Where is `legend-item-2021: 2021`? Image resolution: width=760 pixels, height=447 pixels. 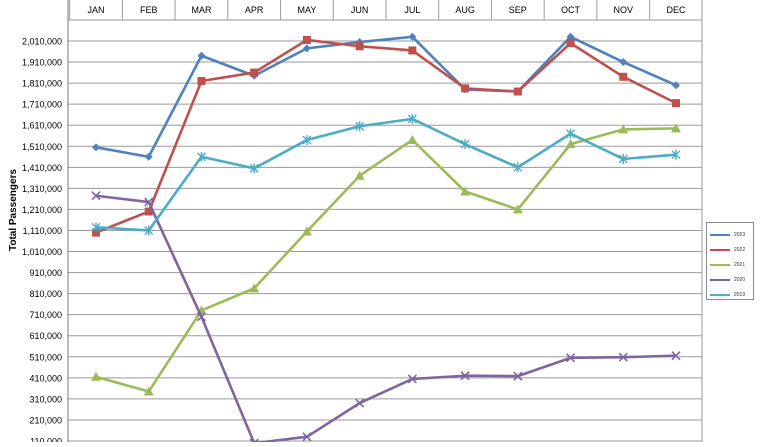
legend-item-2021: 2021 is located at coordinates (731, 265).